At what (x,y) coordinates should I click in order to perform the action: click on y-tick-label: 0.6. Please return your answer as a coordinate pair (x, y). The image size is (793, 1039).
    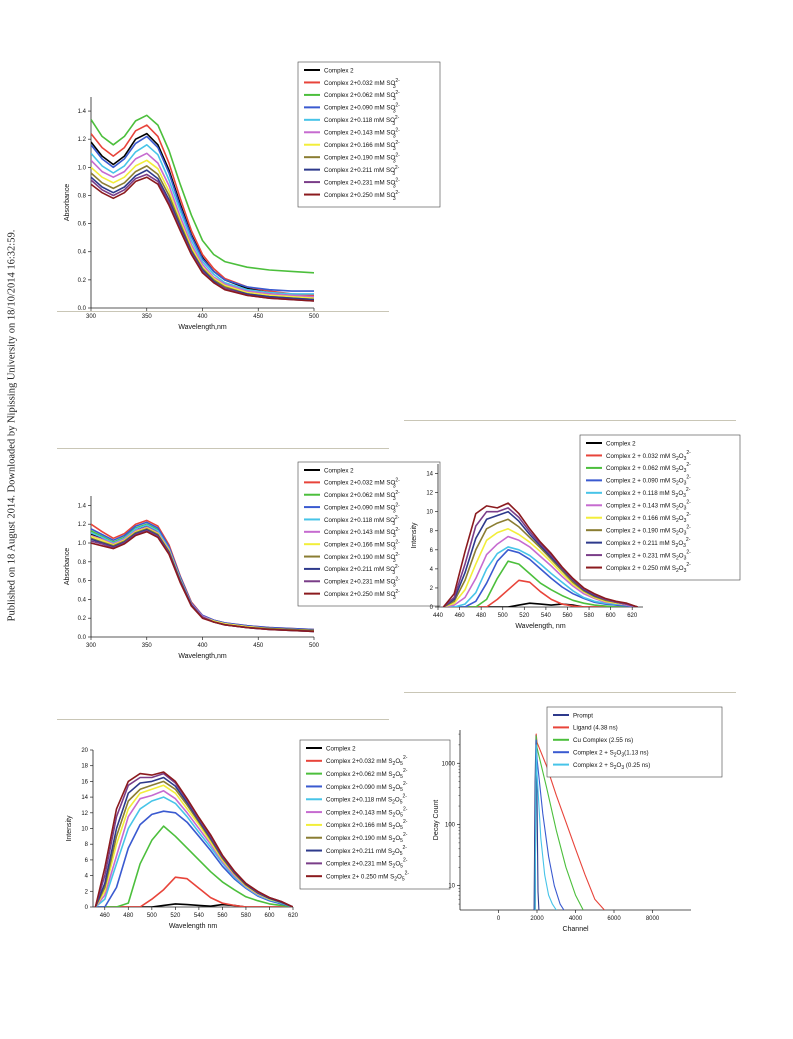
    Looking at the image, I should click on (82, 225).